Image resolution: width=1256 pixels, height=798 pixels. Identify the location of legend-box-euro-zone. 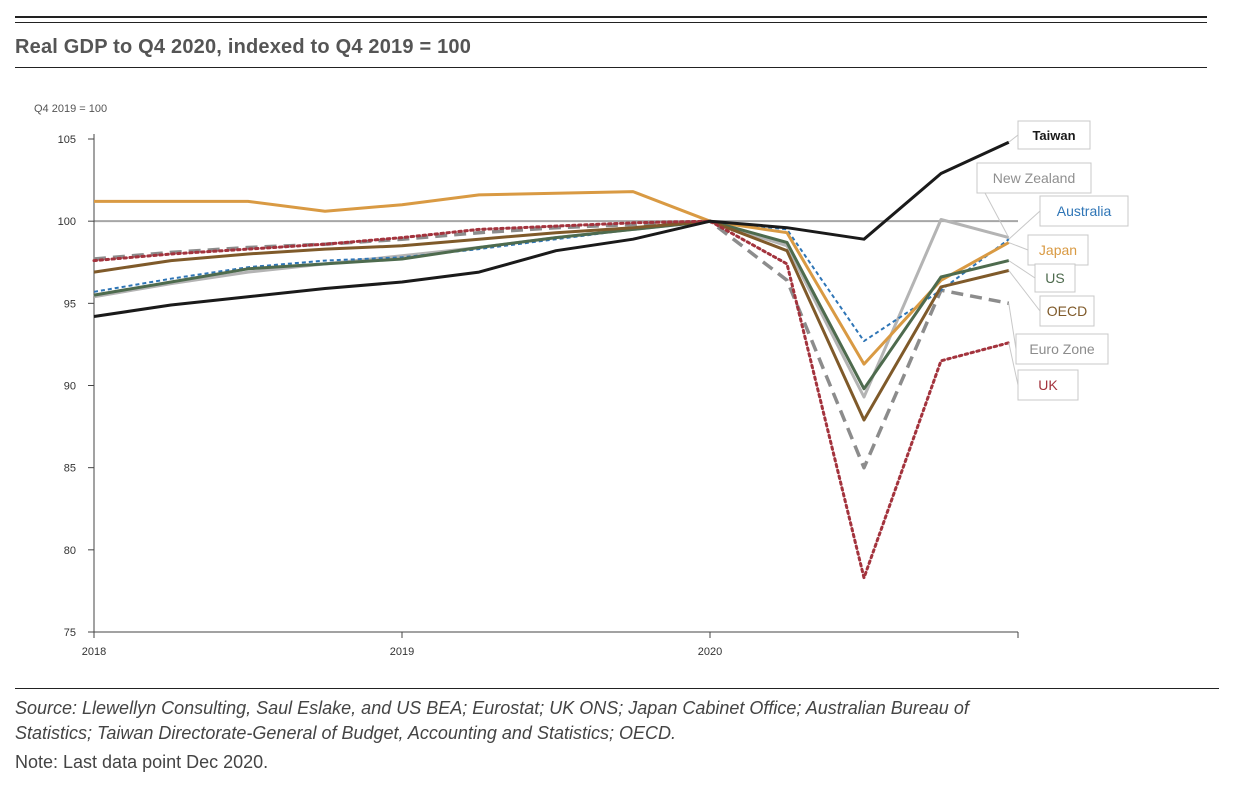
(1062, 349).